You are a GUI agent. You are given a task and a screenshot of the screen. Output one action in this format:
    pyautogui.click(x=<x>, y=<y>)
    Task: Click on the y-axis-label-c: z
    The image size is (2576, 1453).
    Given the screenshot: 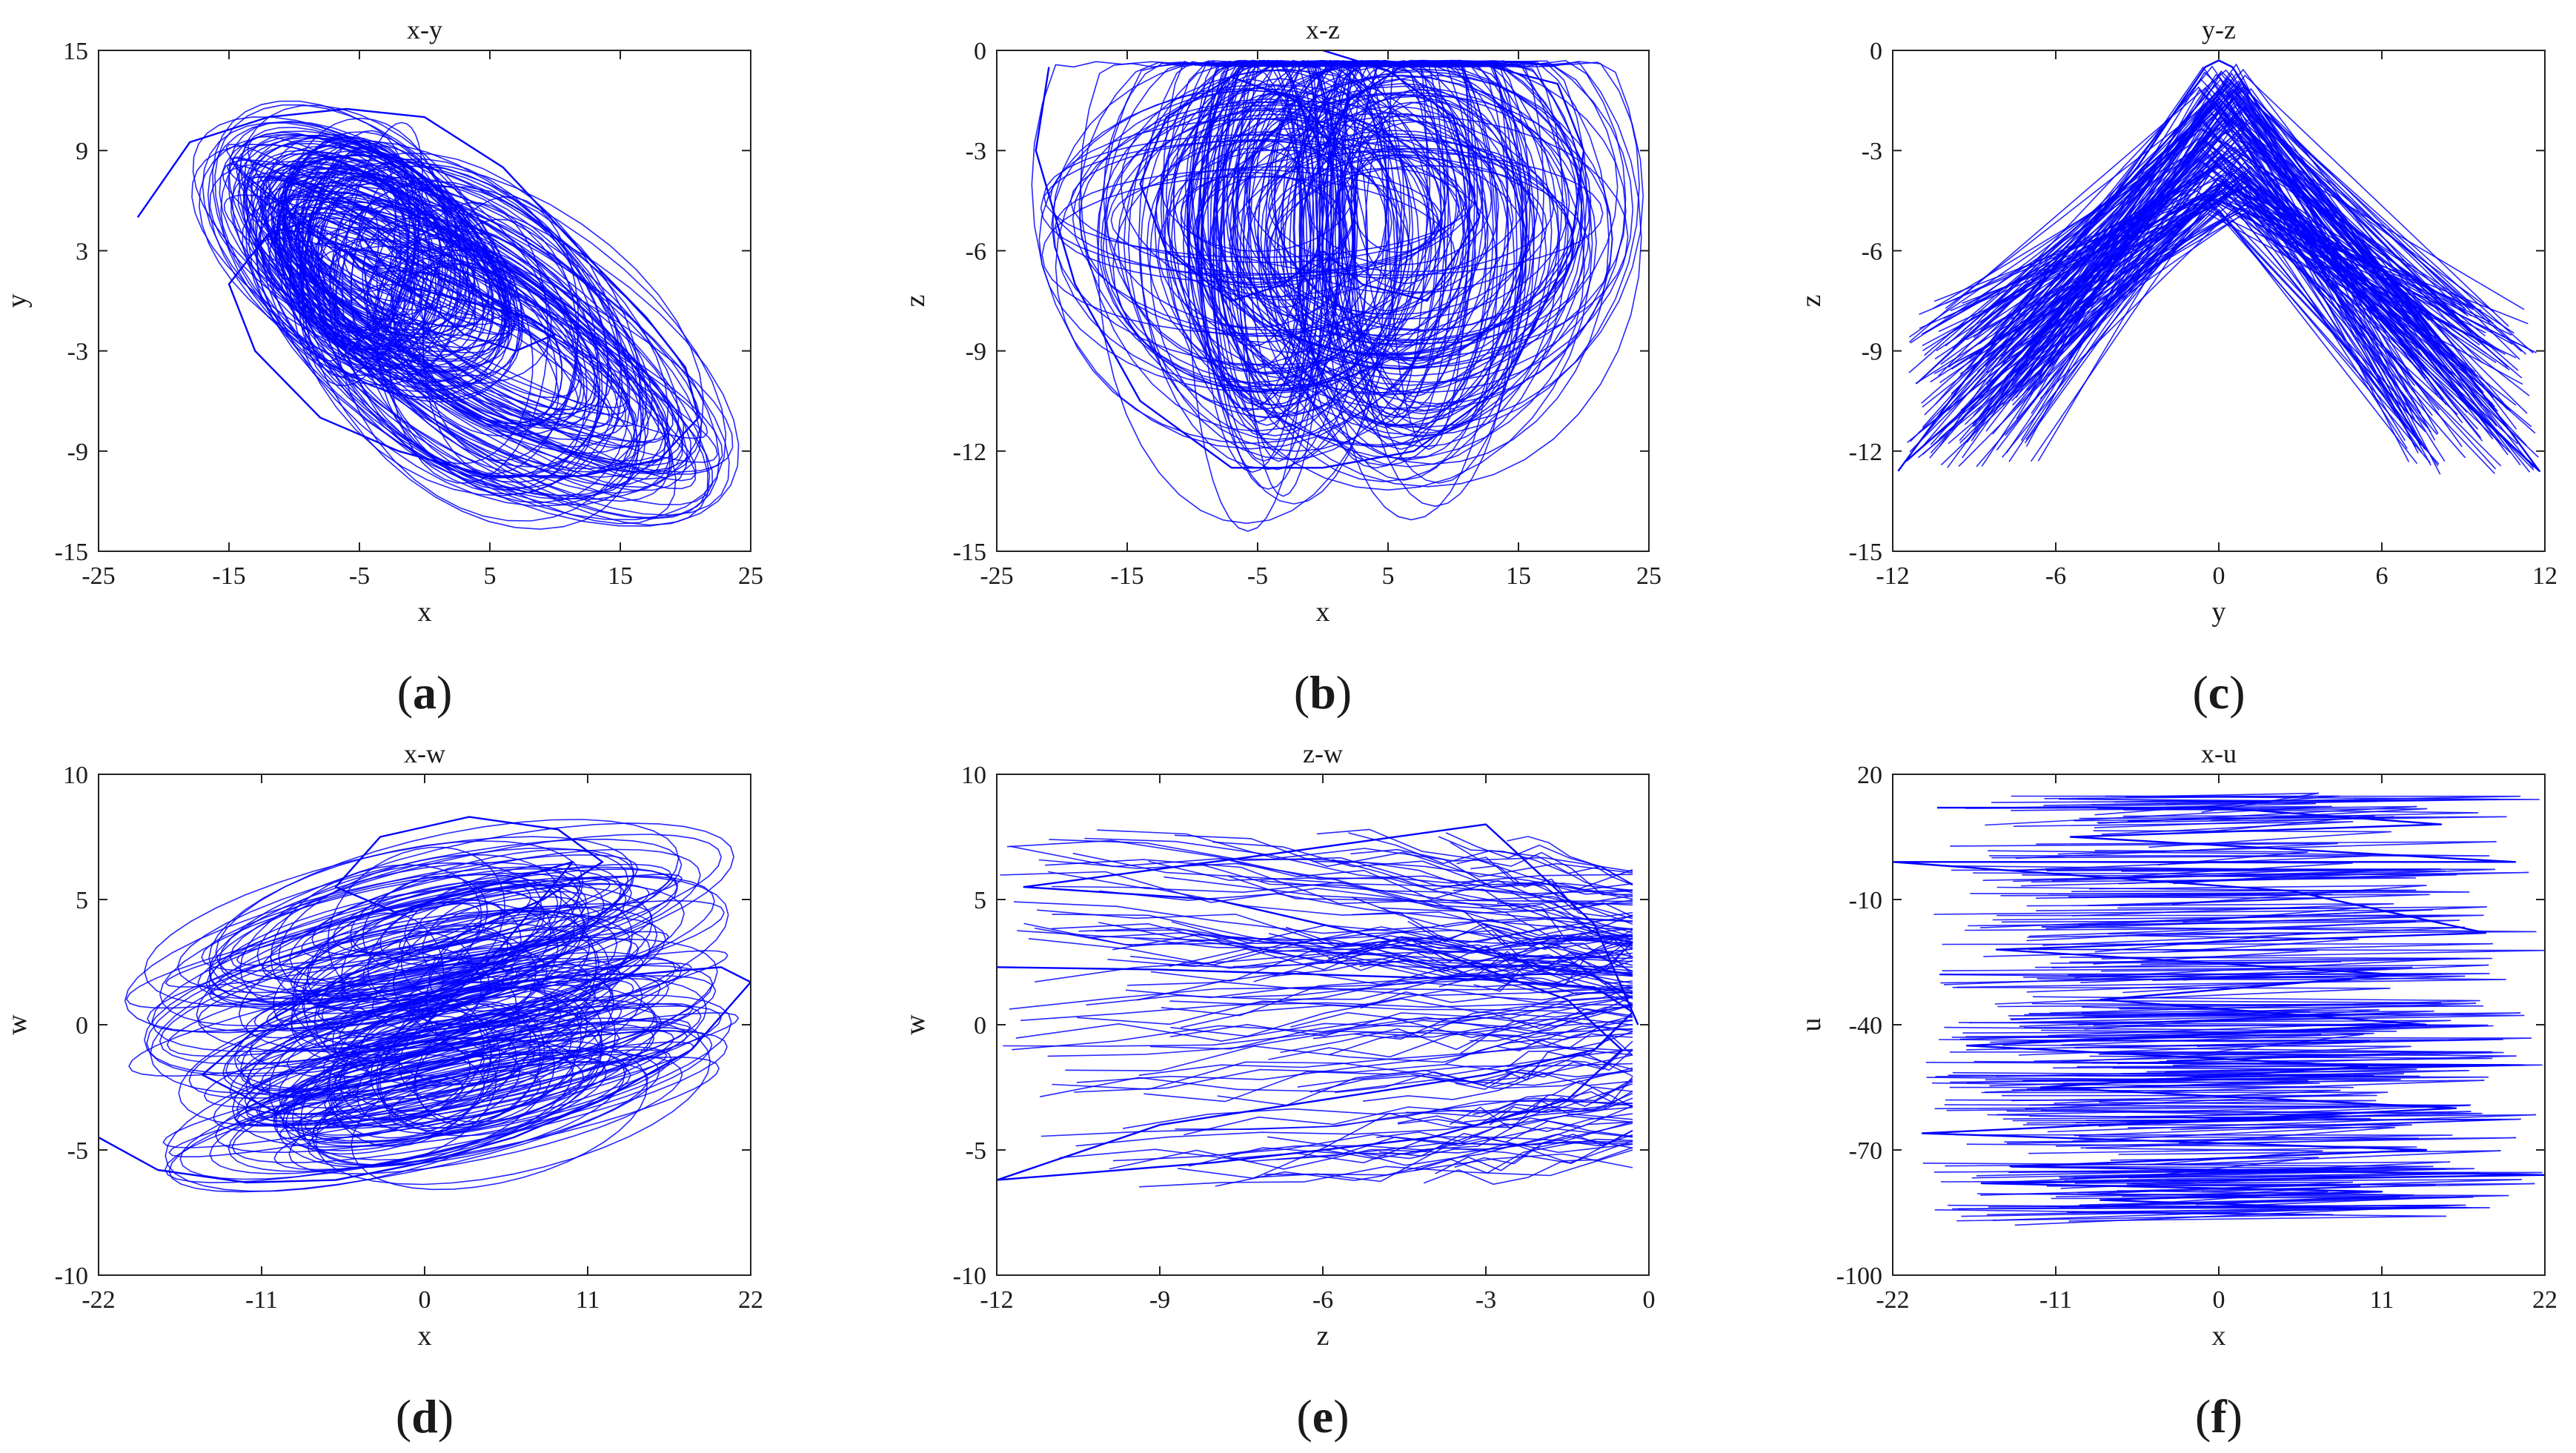 What is the action you would take?
    pyautogui.click(x=1811, y=301)
    